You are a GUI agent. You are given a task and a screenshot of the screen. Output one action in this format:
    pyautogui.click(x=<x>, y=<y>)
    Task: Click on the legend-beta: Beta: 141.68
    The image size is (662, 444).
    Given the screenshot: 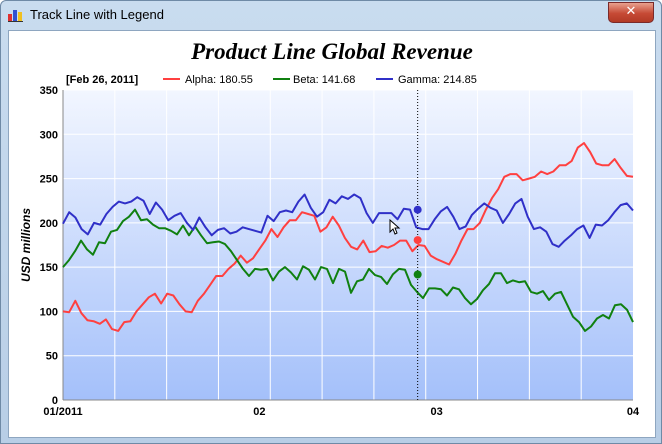 What is the action you would take?
    pyautogui.click(x=324, y=80)
    